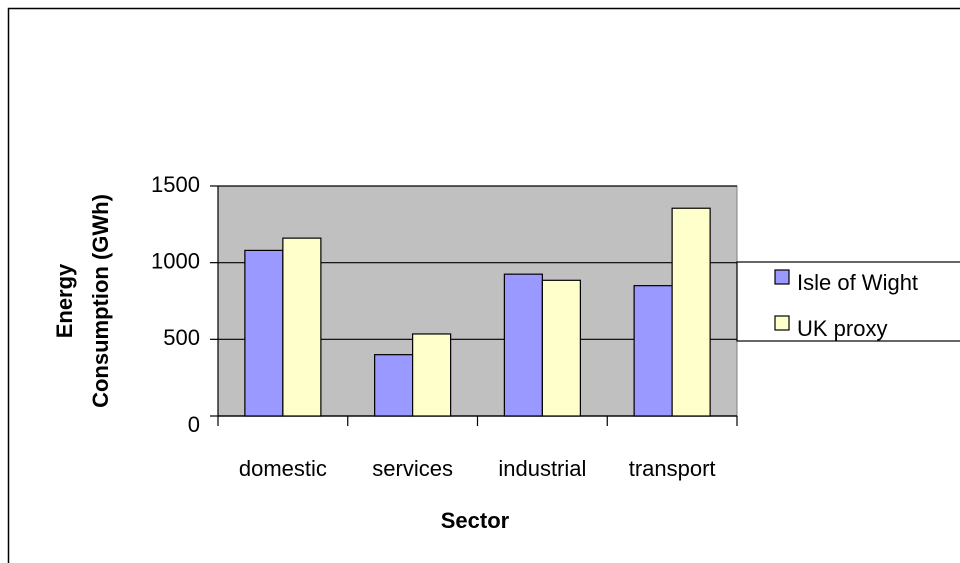  Describe the element at coordinates (100, 301) in the screenshot. I see `y-axis-title-line: Consumption (GWh)` at that location.